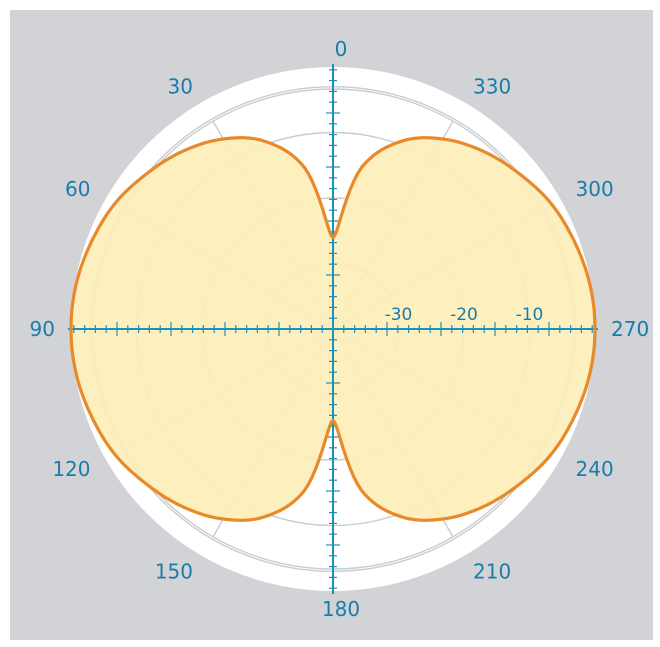  What do you see at coordinates (42, 329) in the screenshot?
I see `angle-label: 90` at bounding box center [42, 329].